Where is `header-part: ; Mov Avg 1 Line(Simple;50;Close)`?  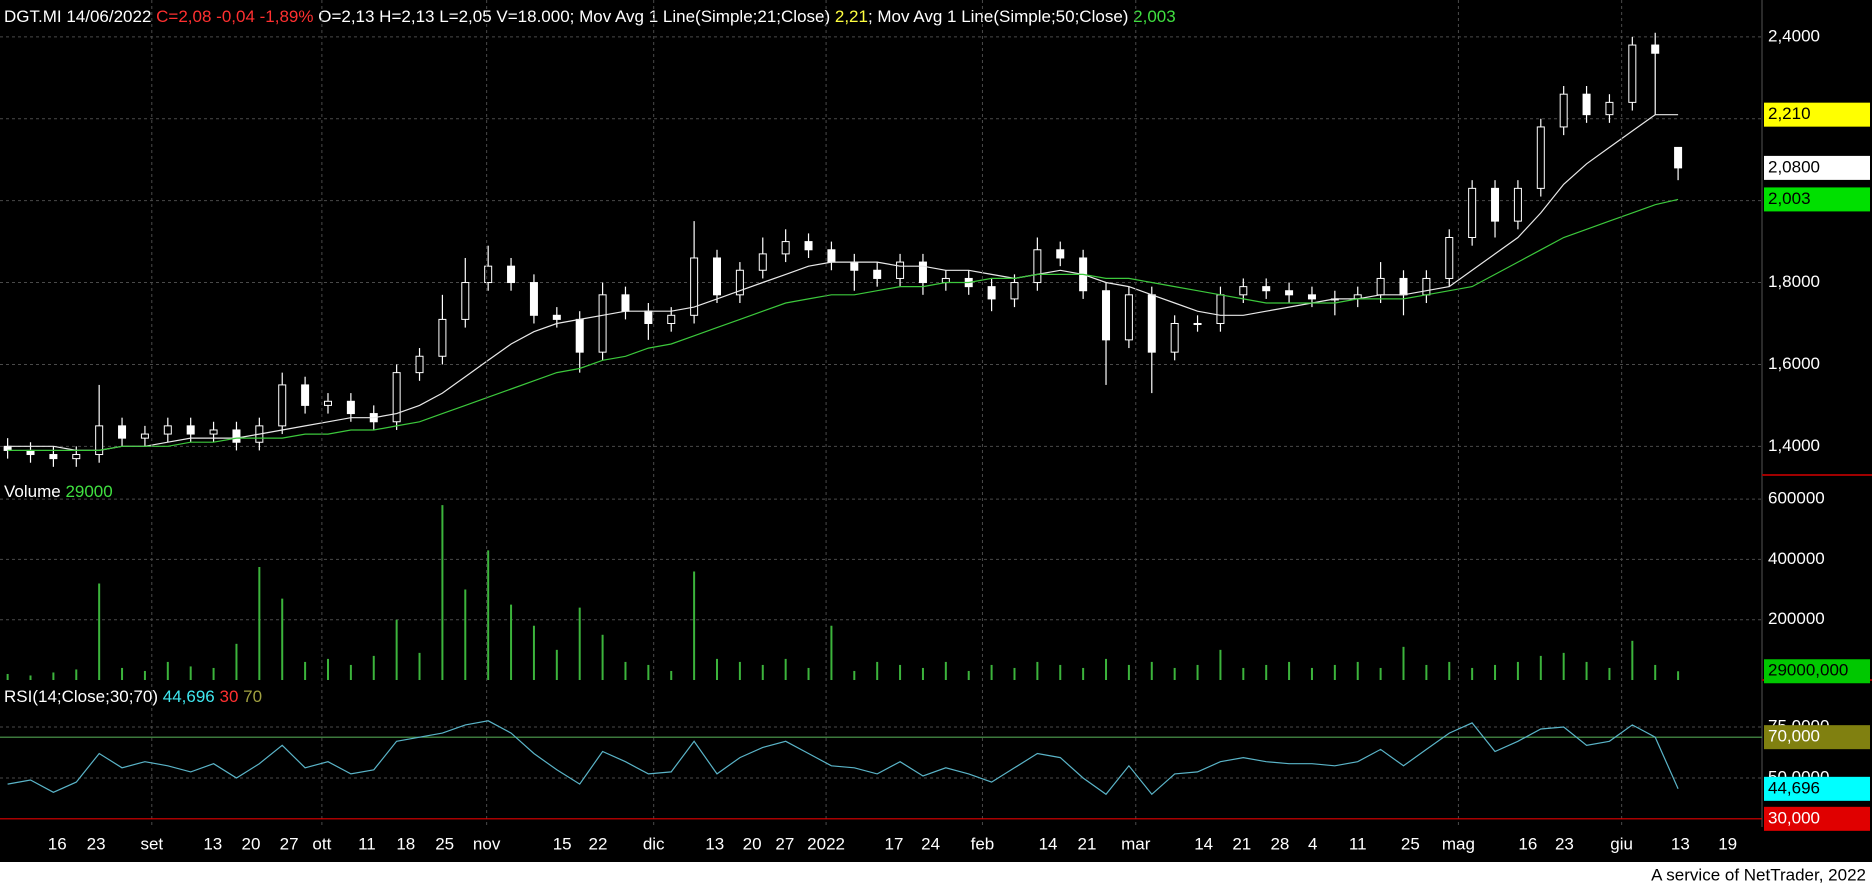
header-part: ; Mov Avg 1 Line(Simple;50;Close) is located at coordinates (1000, 16).